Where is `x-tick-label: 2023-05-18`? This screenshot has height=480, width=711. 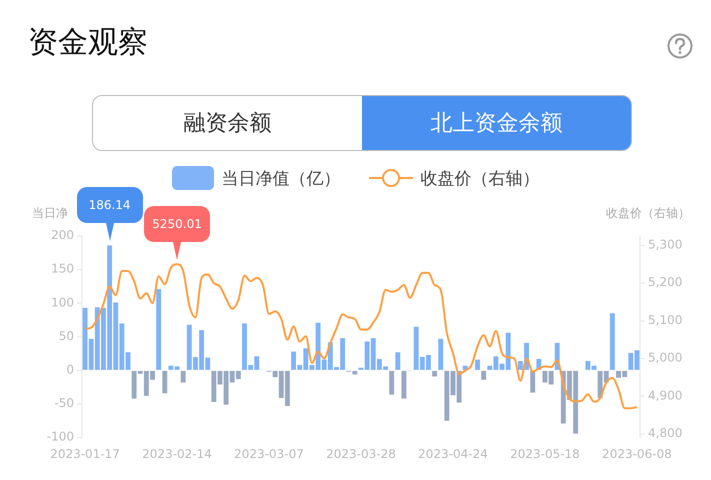
x-tick-label: 2023-05-18 is located at coordinates (545, 453).